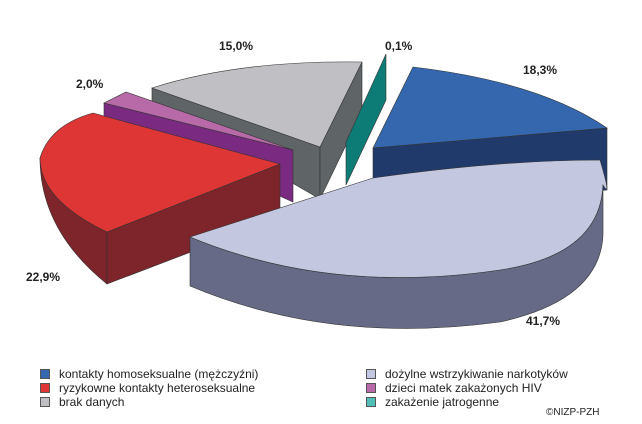 The height and width of the screenshot is (424, 642). What do you see at coordinates (463, 388) in the screenshot?
I see `legend-label: dzieci matek zakażonych HIV` at bounding box center [463, 388].